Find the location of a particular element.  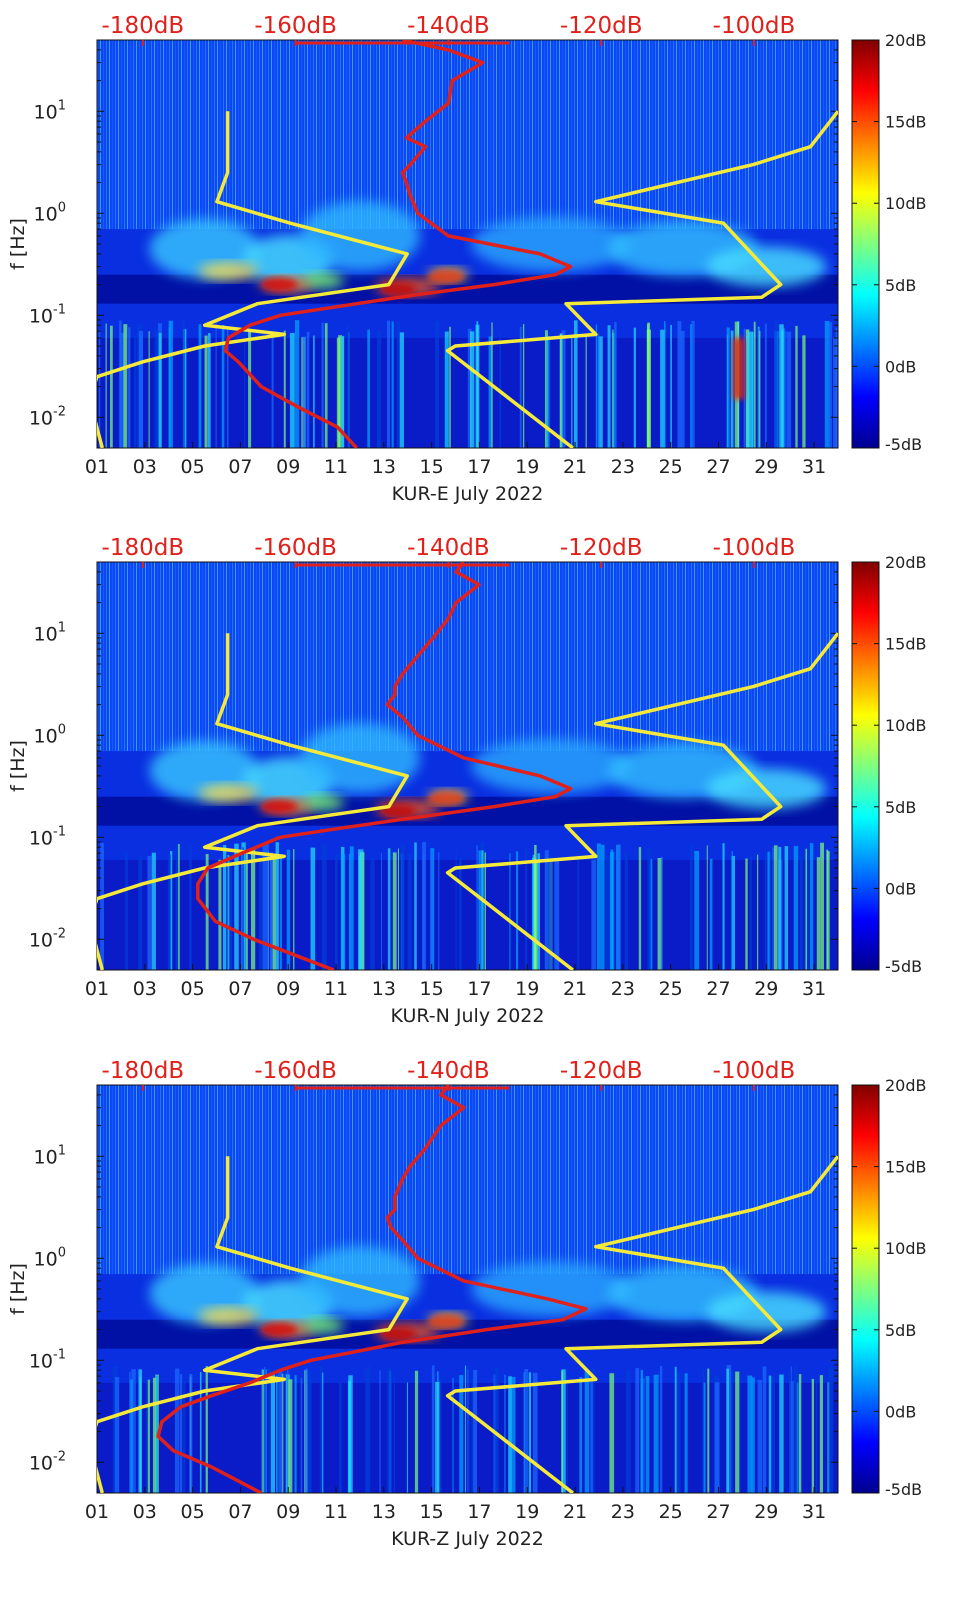

x-tick-label: 23 is located at coordinates (623, 989).